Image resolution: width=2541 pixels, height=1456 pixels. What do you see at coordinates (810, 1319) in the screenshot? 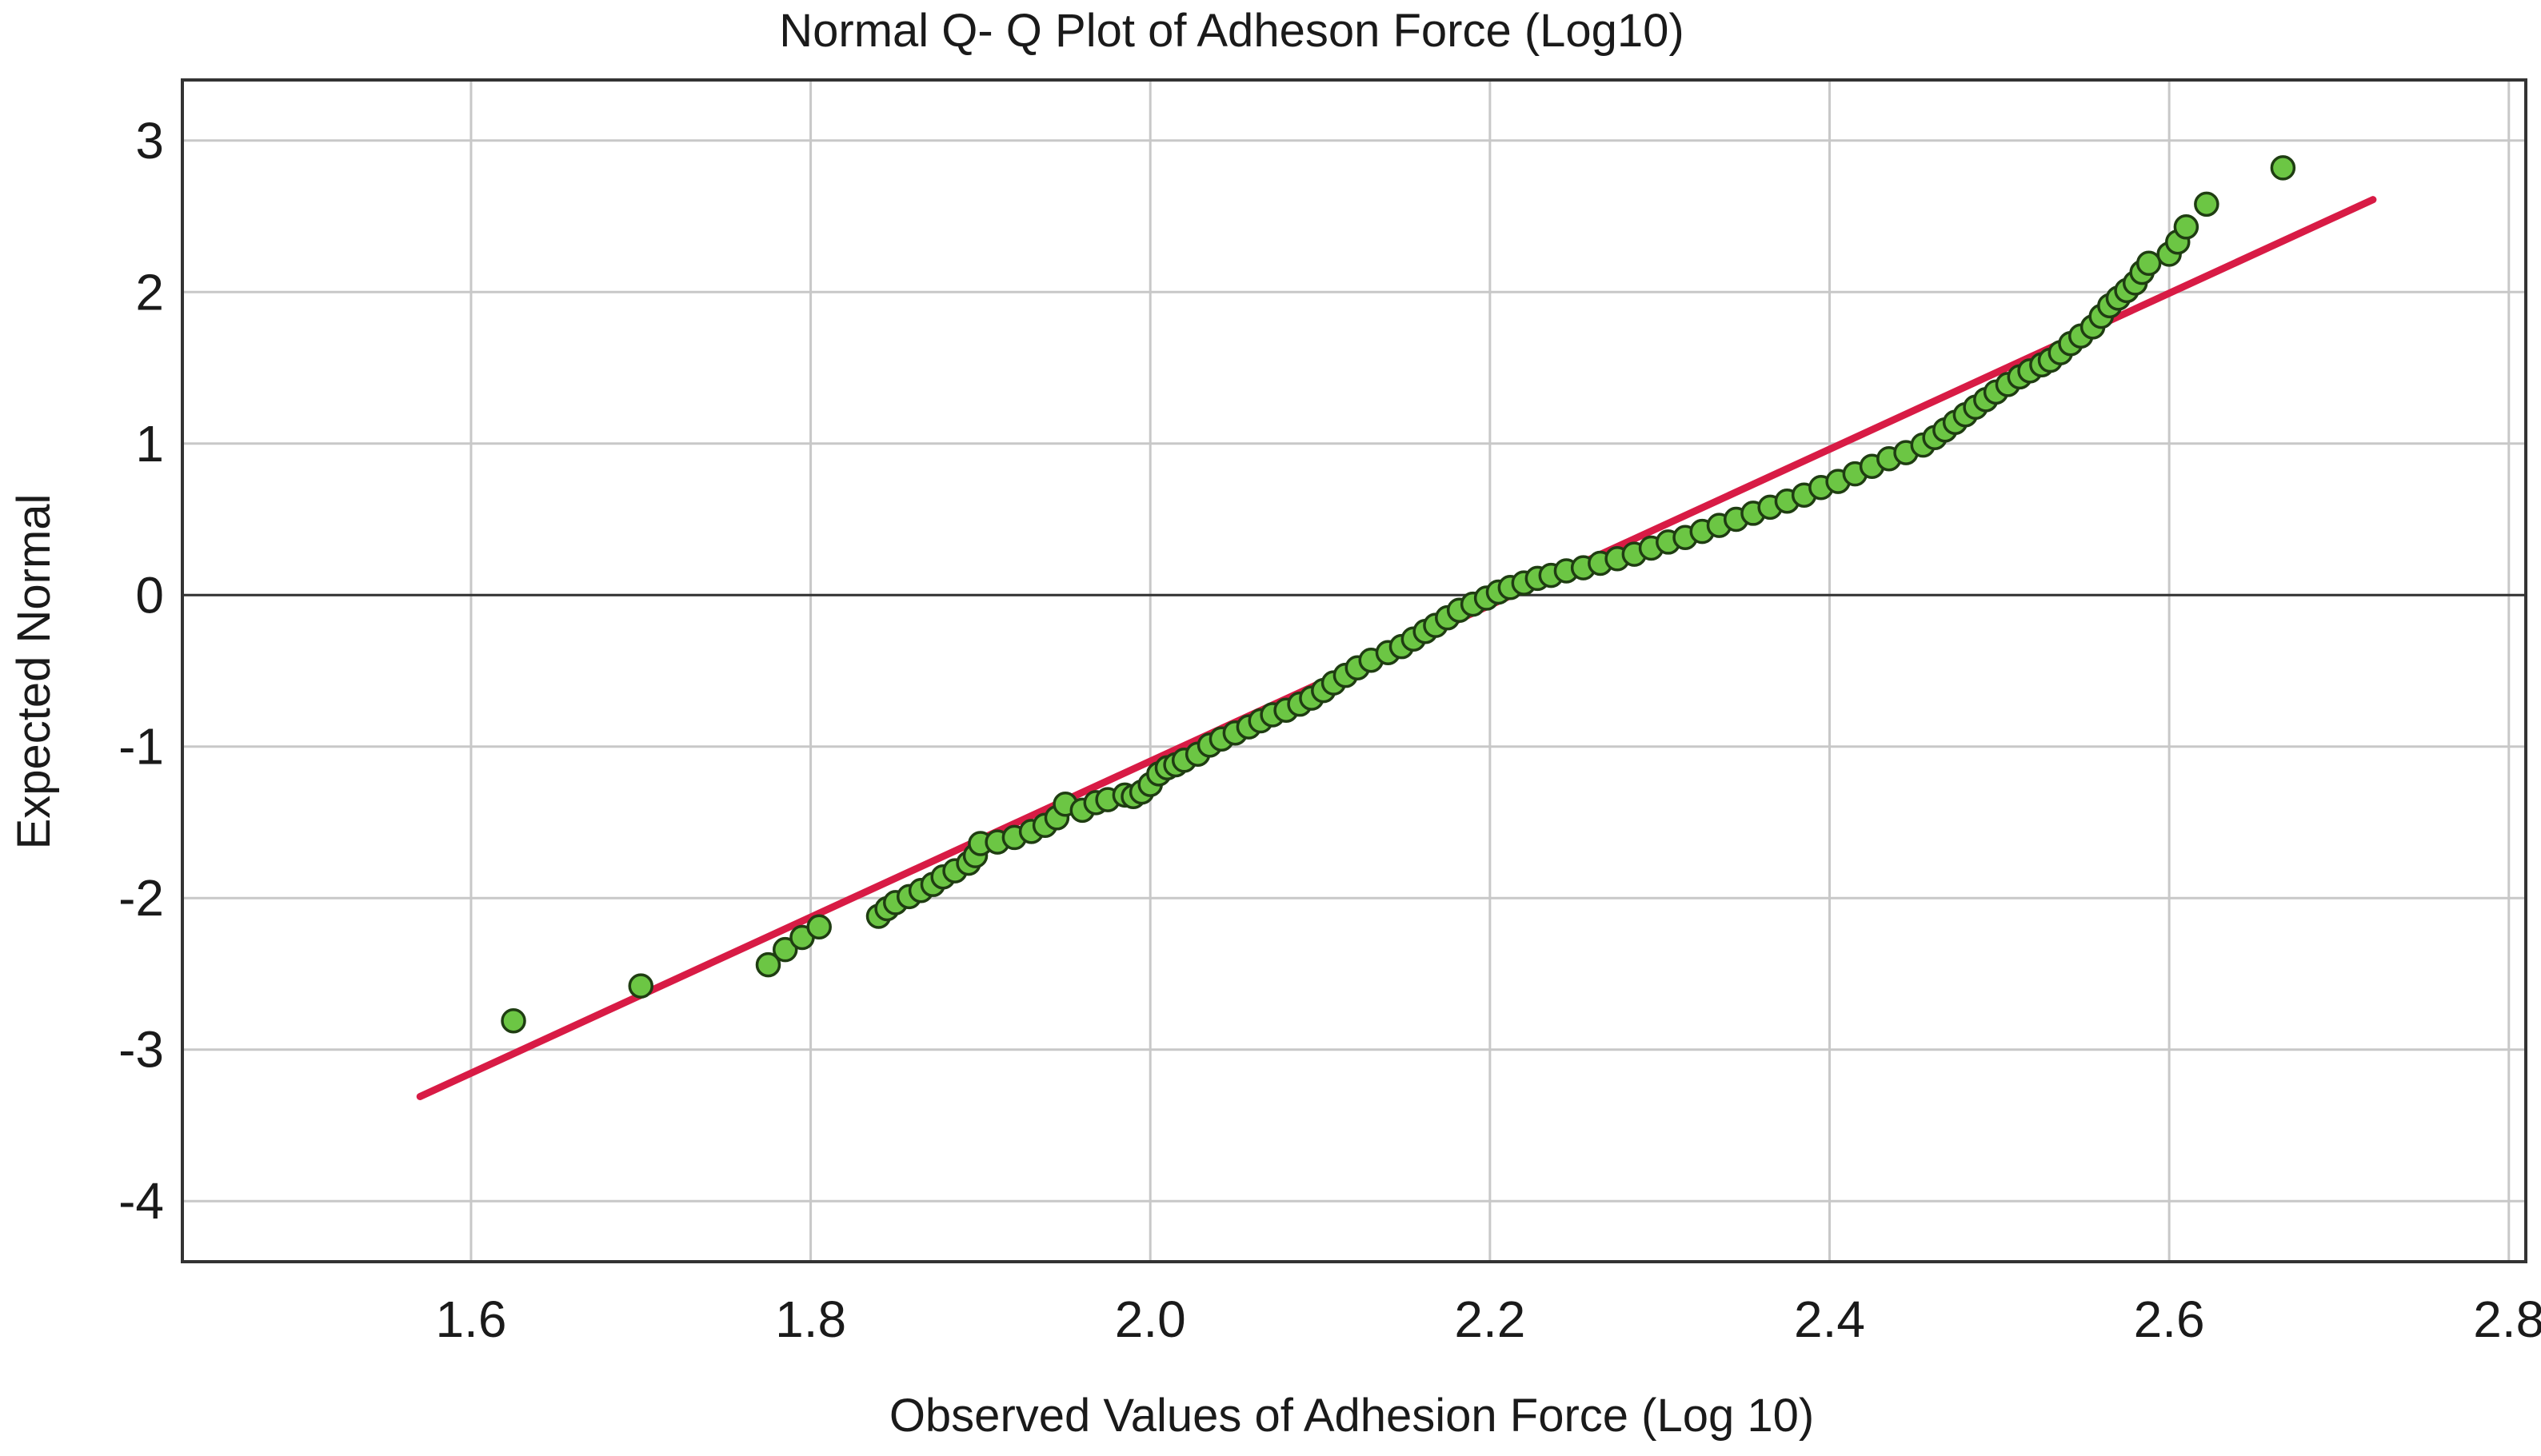
I see `x-tick-label: 1.8` at bounding box center [810, 1319].